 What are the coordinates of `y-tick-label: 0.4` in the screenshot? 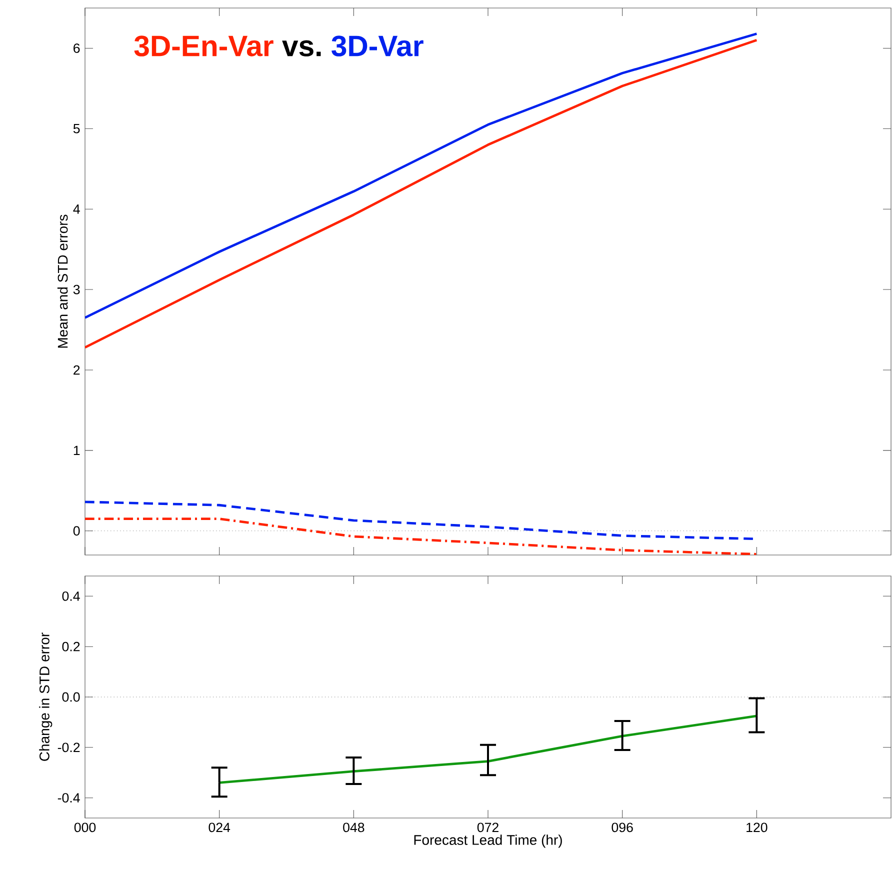 It's located at (71, 596).